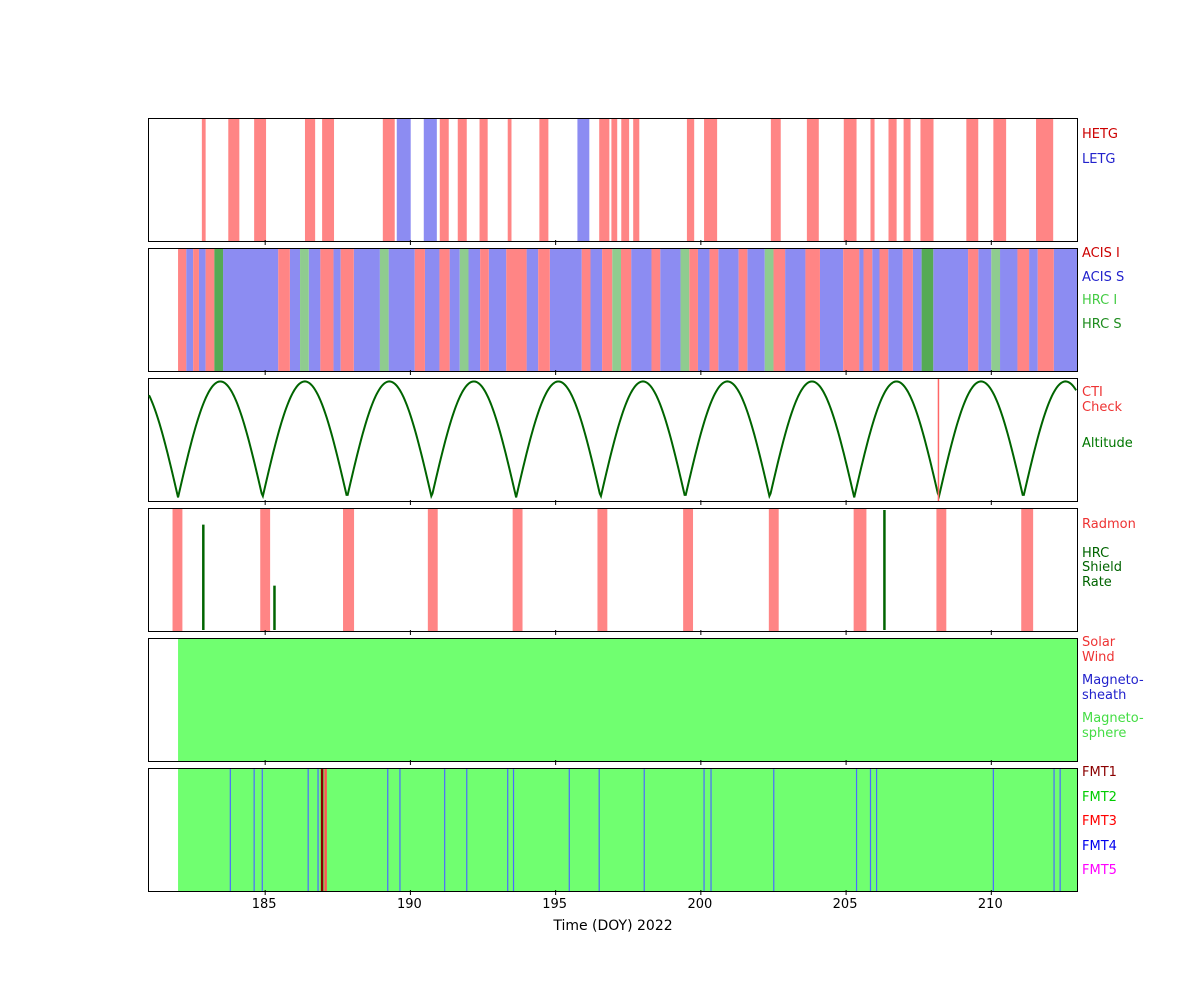 The height and width of the screenshot is (1000, 1200). I want to click on x-tick-label: 190, so click(409, 904).